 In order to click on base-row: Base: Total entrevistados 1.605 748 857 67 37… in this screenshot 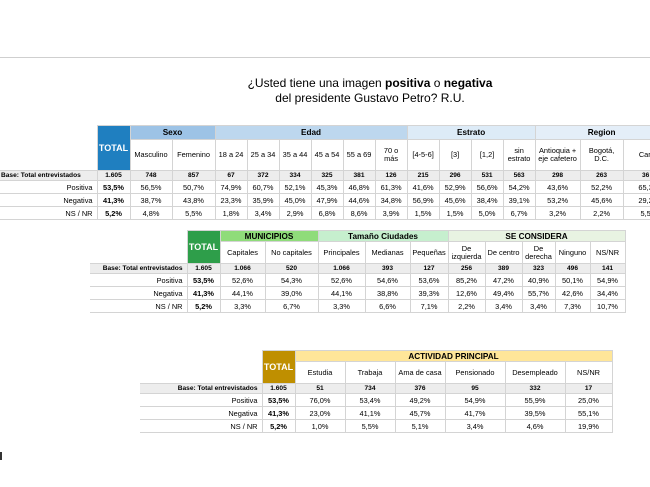, I will do `click(325, 175)`.